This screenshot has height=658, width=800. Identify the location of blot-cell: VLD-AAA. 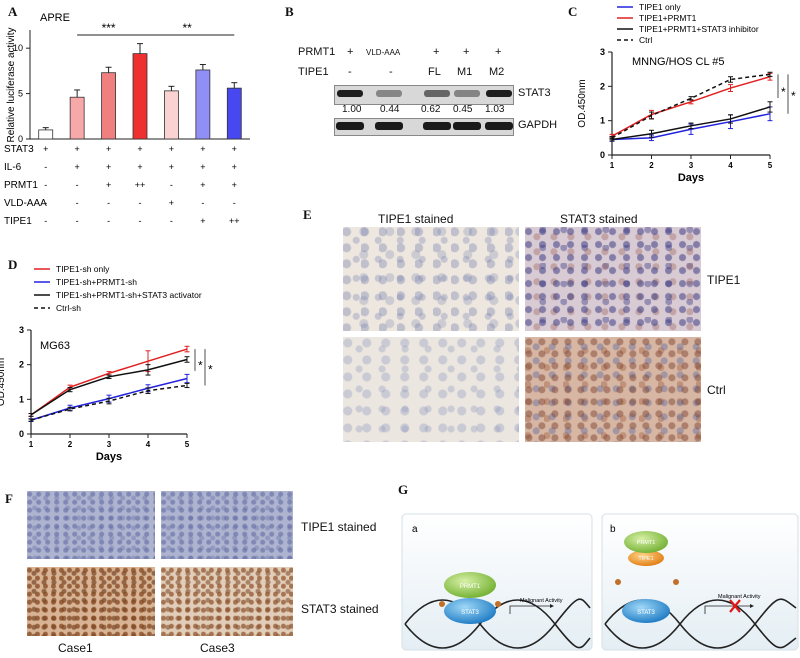
(383, 52).